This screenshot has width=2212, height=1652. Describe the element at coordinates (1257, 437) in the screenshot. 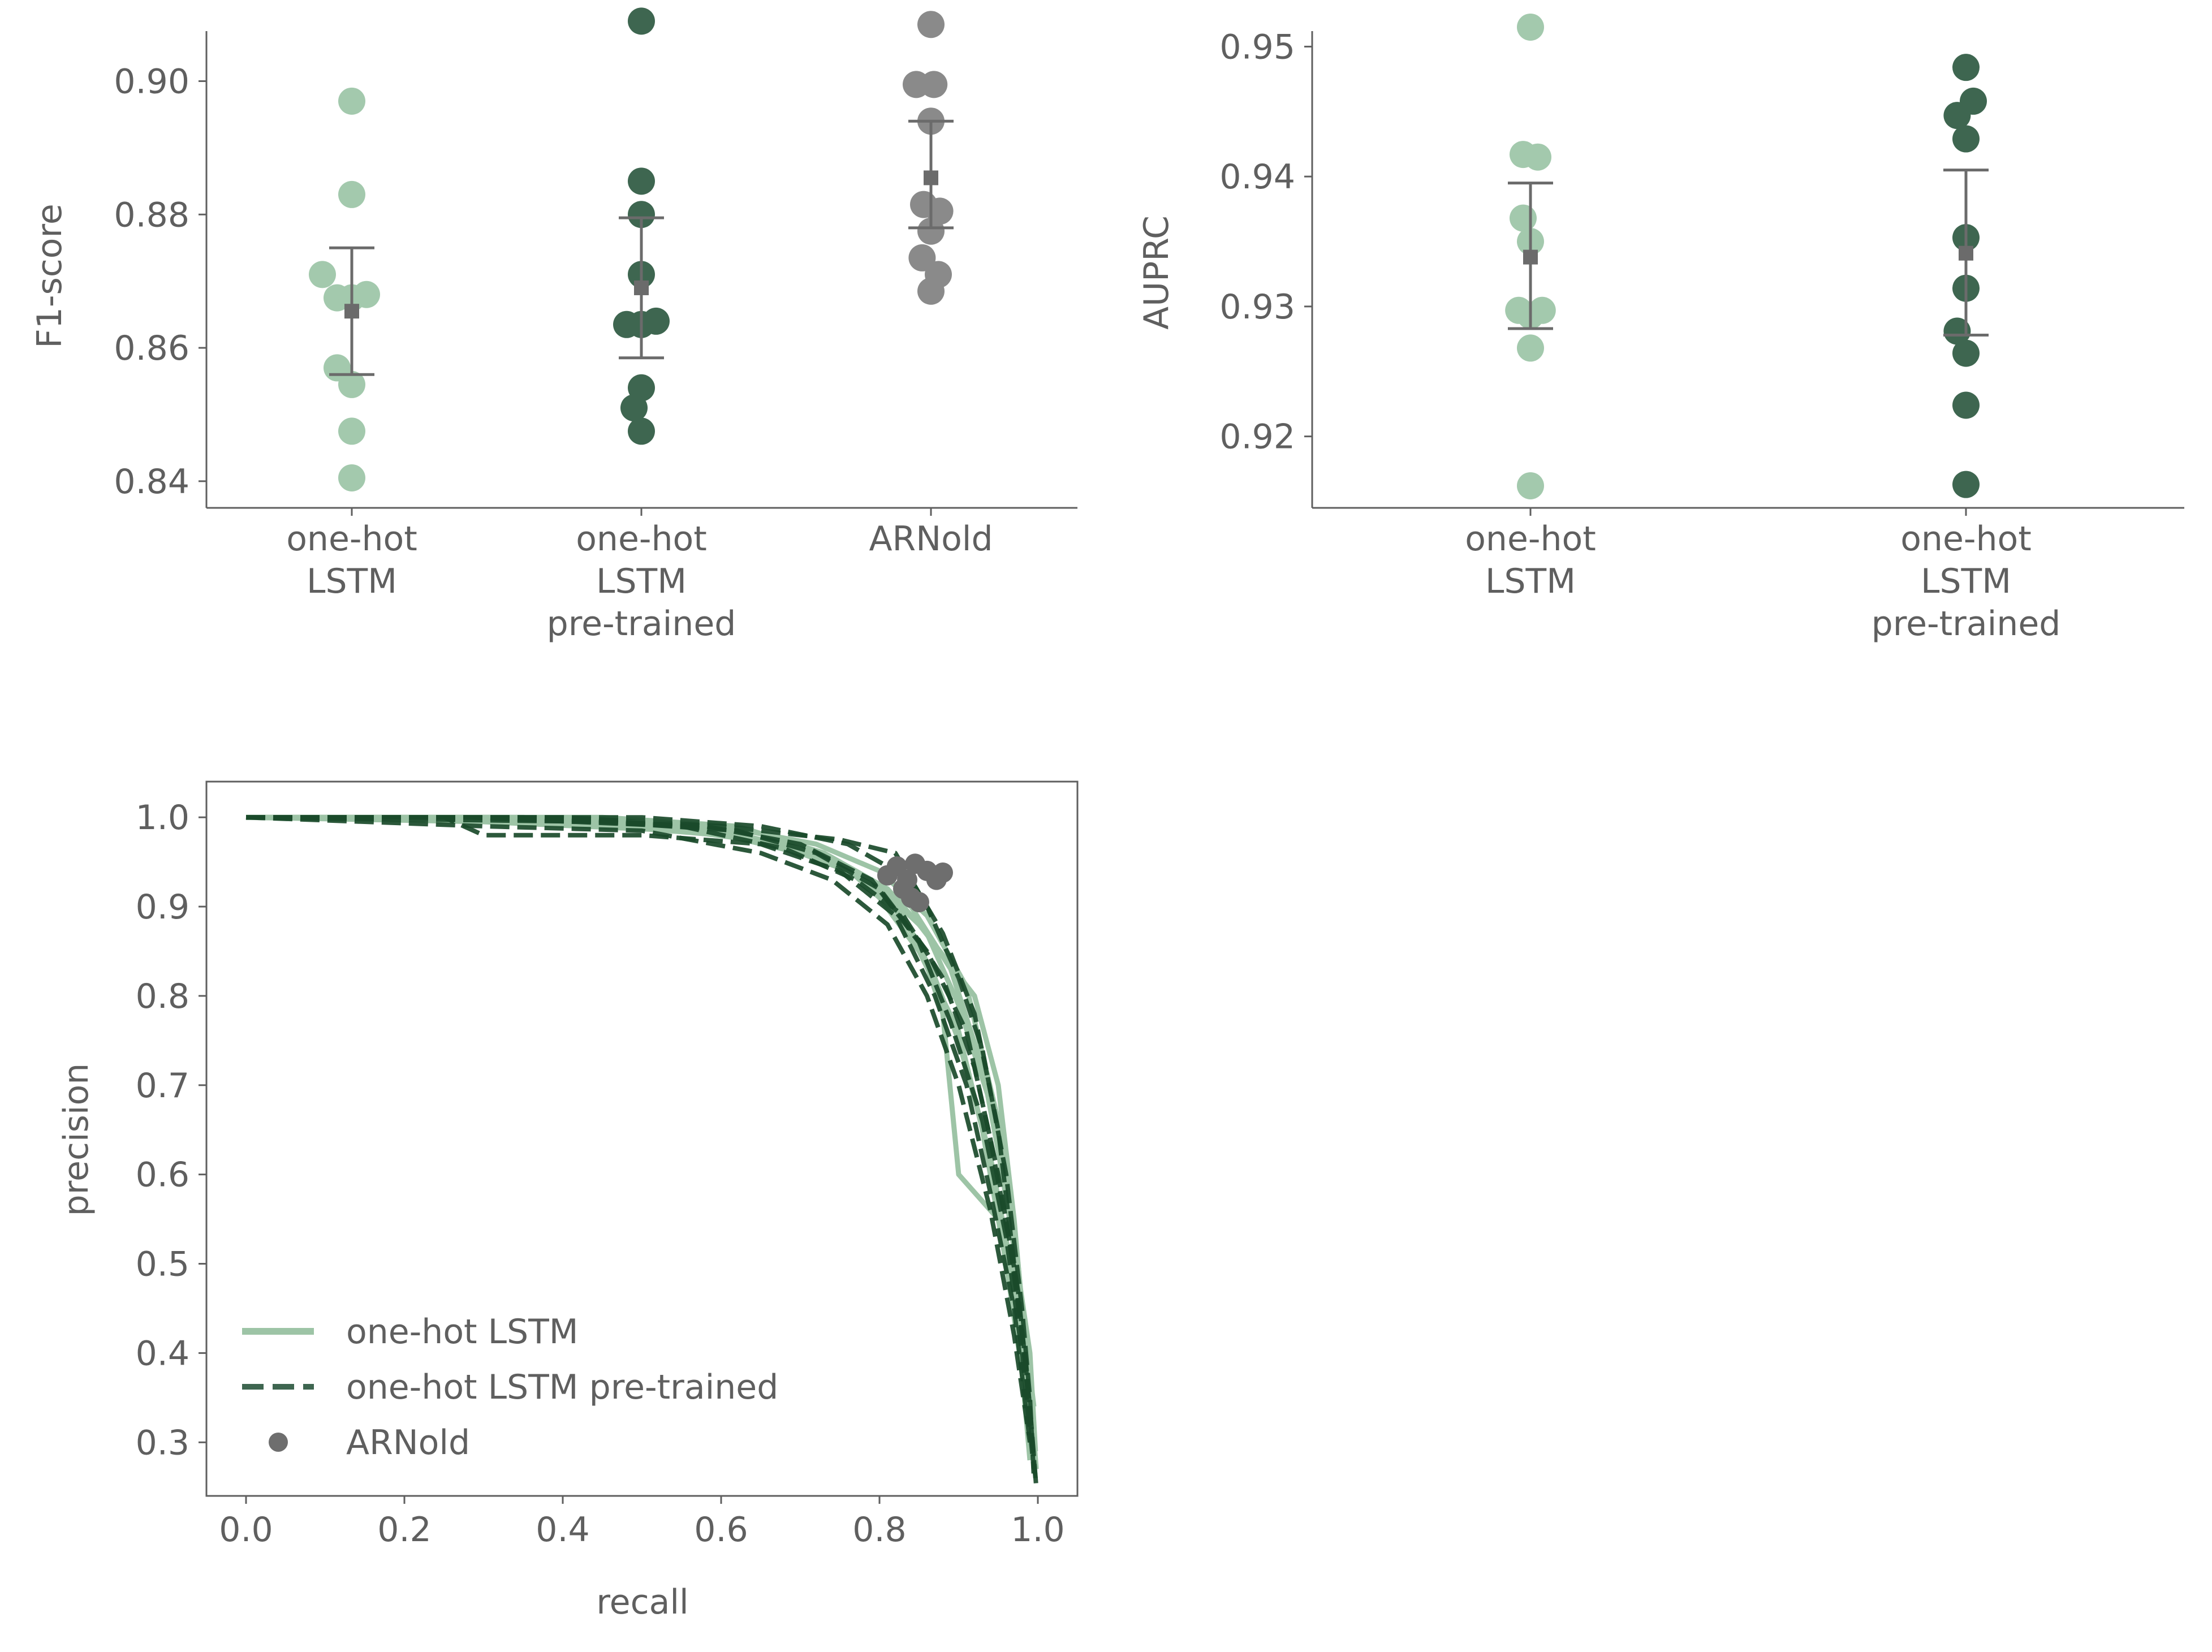

I see `y-tick-label: 0.92` at that location.